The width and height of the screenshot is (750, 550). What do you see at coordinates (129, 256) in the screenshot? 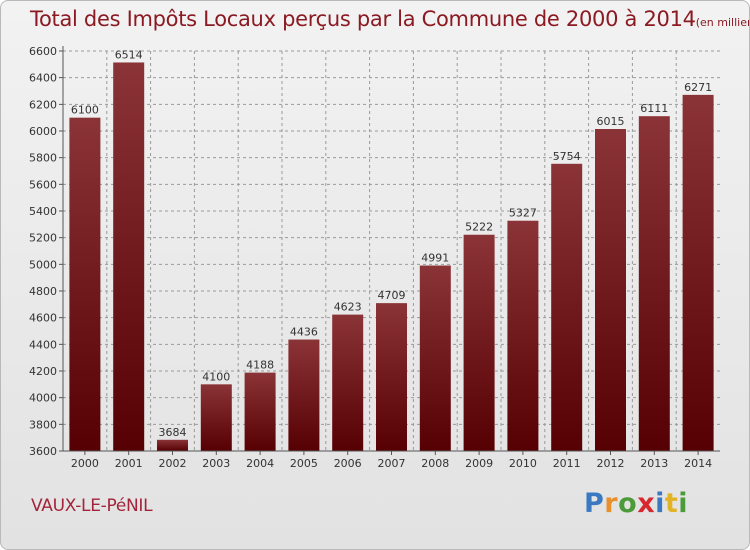
I see `bar-2001` at bounding box center [129, 256].